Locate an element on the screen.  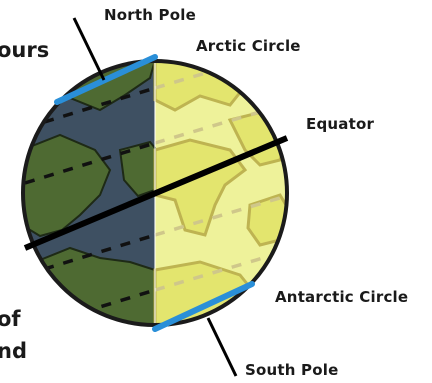
south-pole-label: South Pole is located at coordinates (292, 370).